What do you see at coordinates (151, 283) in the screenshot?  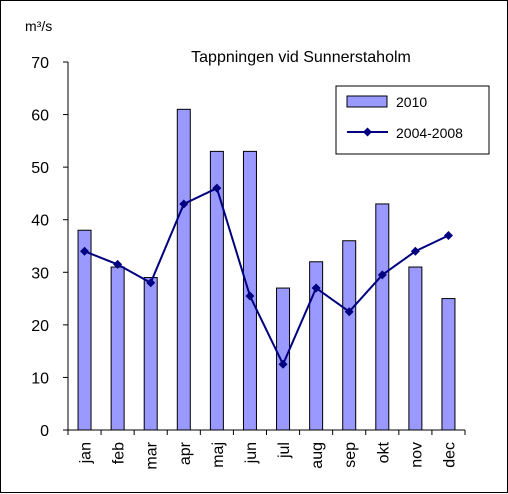 I see `marker-2004-2008-mar` at bounding box center [151, 283].